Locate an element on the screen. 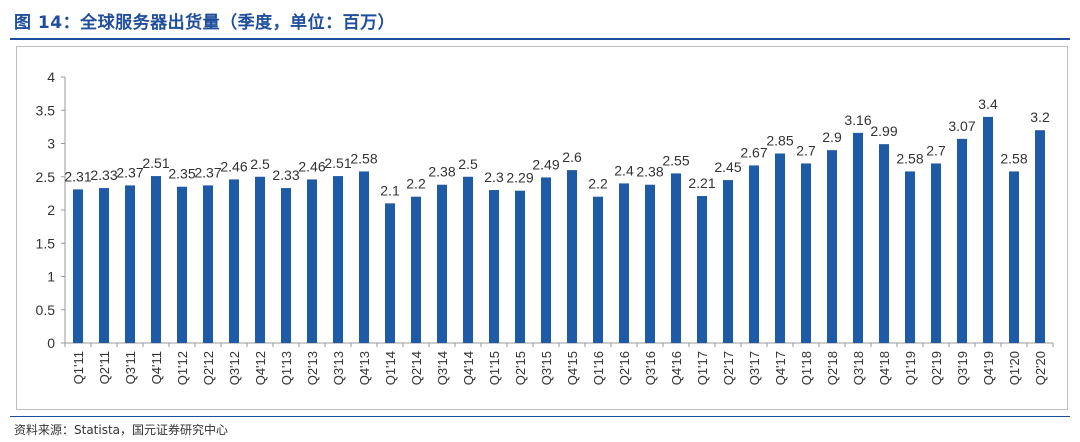  data-label: 3.4 is located at coordinates (988, 104).